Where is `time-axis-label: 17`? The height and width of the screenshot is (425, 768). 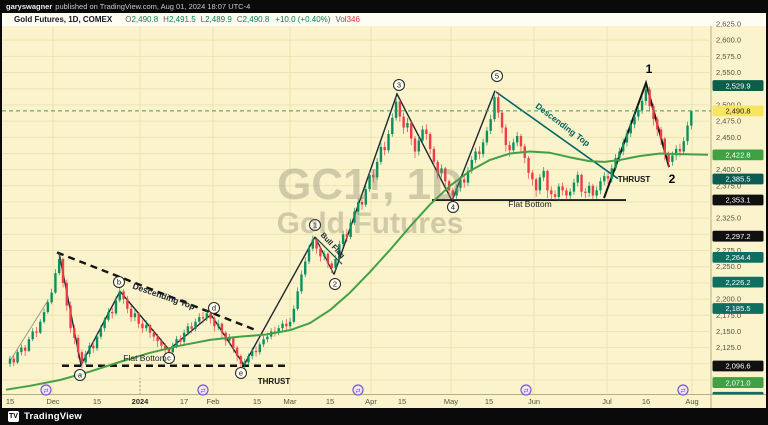 time-axis-label: 17 is located at coordinates (184, 401).